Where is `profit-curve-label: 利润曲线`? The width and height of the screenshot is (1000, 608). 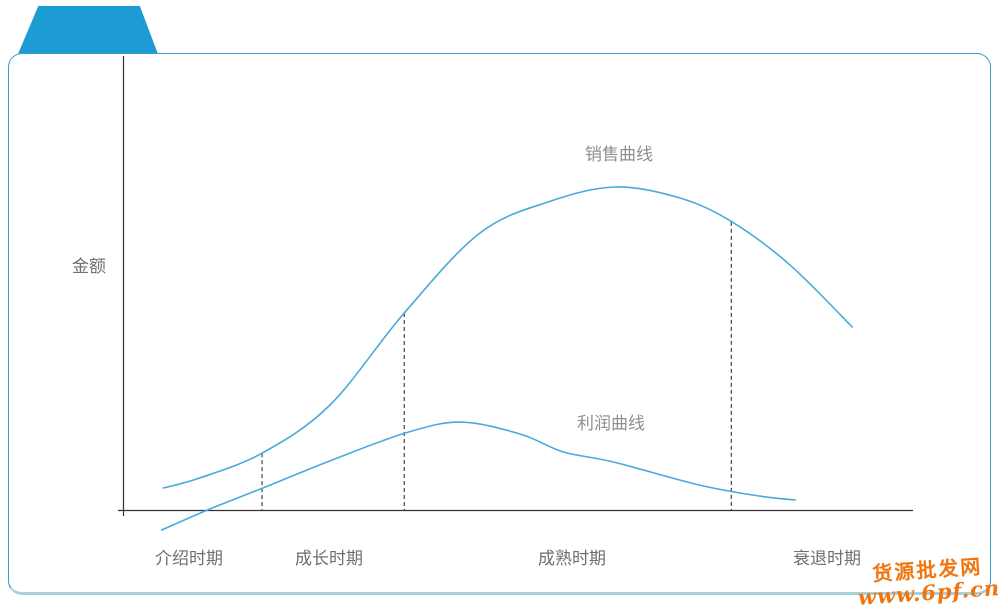 profit-curve-label: 利润曲线 is located at coordinates (611, 423).